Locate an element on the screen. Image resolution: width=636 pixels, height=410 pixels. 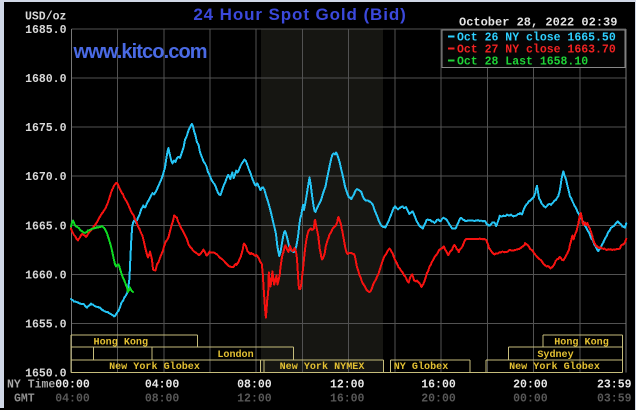
svg-text: NY Globex is located at coordinates (421, 367).